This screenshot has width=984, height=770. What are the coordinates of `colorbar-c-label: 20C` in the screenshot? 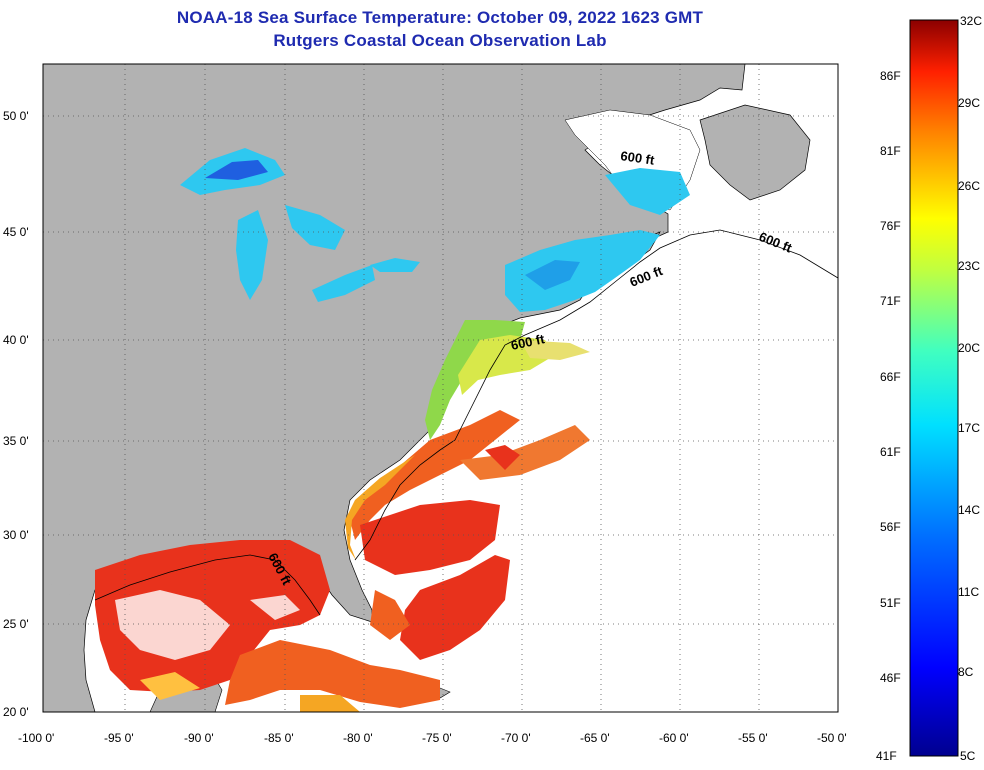 It's located at (969, 348).